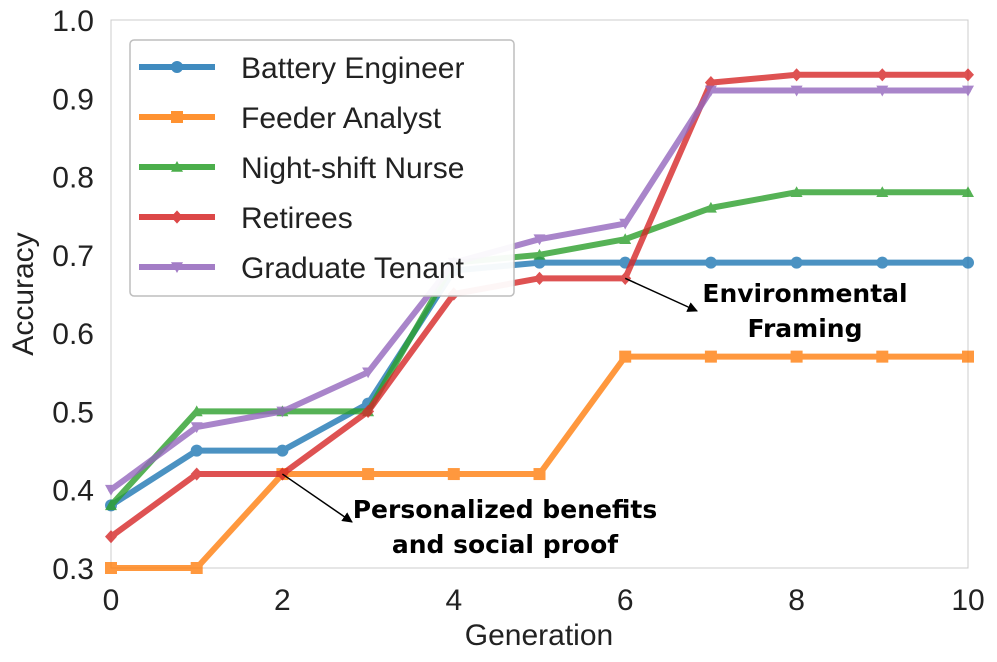  What do you see at coordinates (505, 509) in the screenshot?
I see `annotation-label: Personalized benefits` at bounding box center [505, 509].